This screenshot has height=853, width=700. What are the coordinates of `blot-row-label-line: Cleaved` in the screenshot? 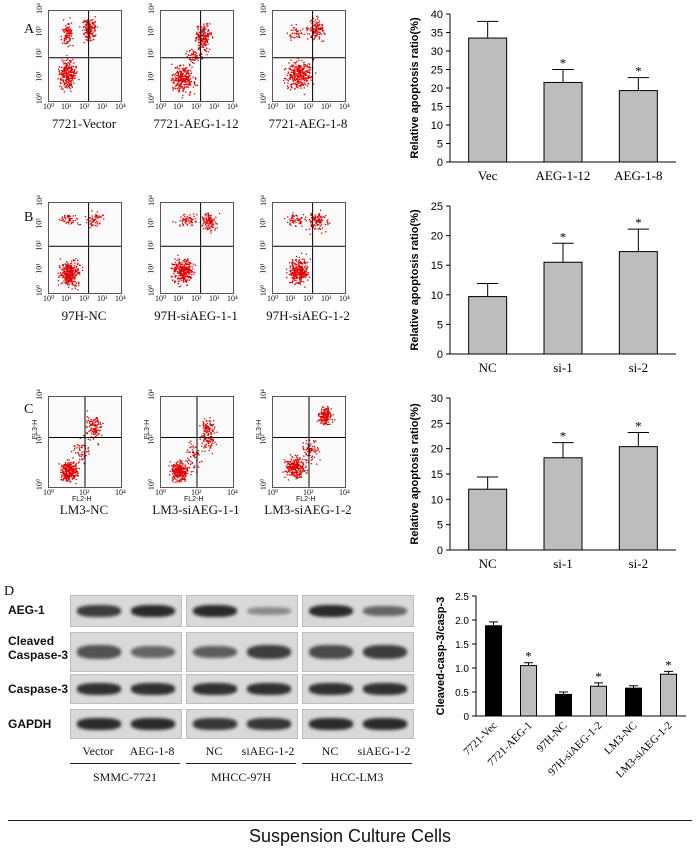 It's located at (31, 641).